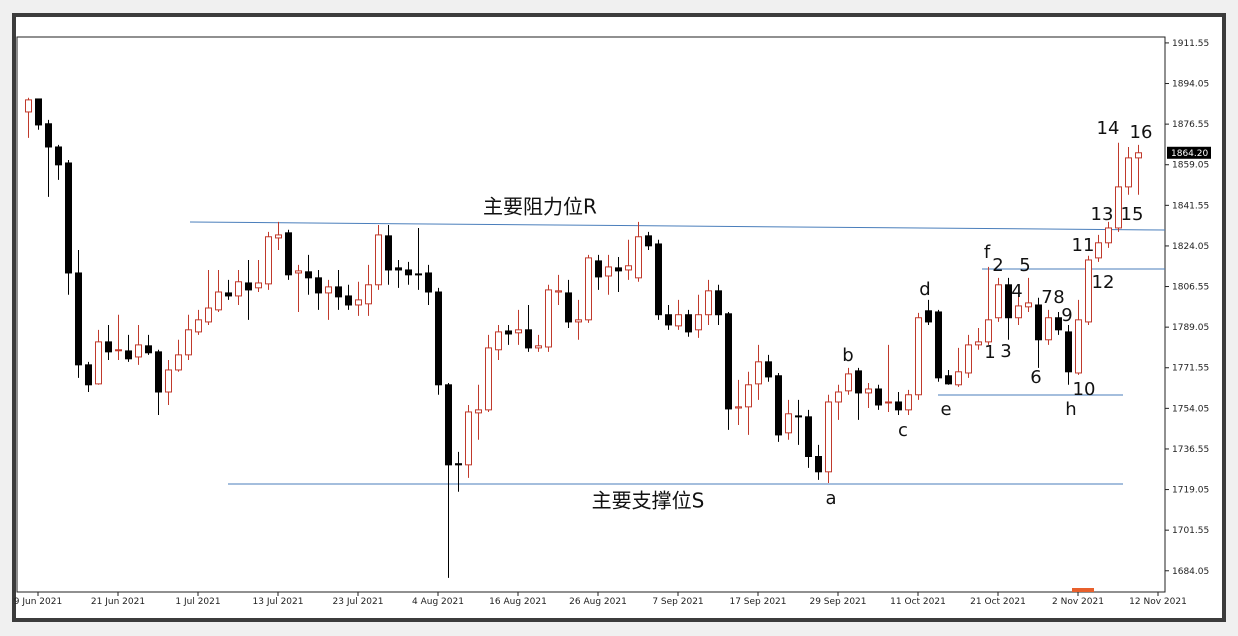  I want to click on x-tick-label: 4 Aug 2021, so click(438, 602).